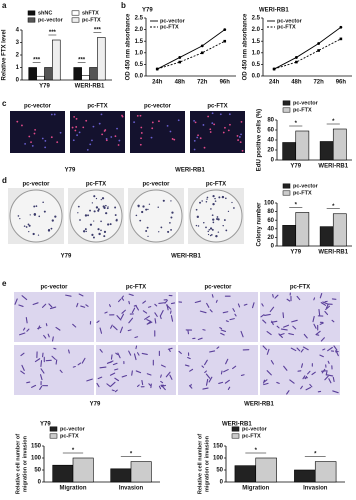  I want to click on legend-label: pc-FTX, so click(251, 436).